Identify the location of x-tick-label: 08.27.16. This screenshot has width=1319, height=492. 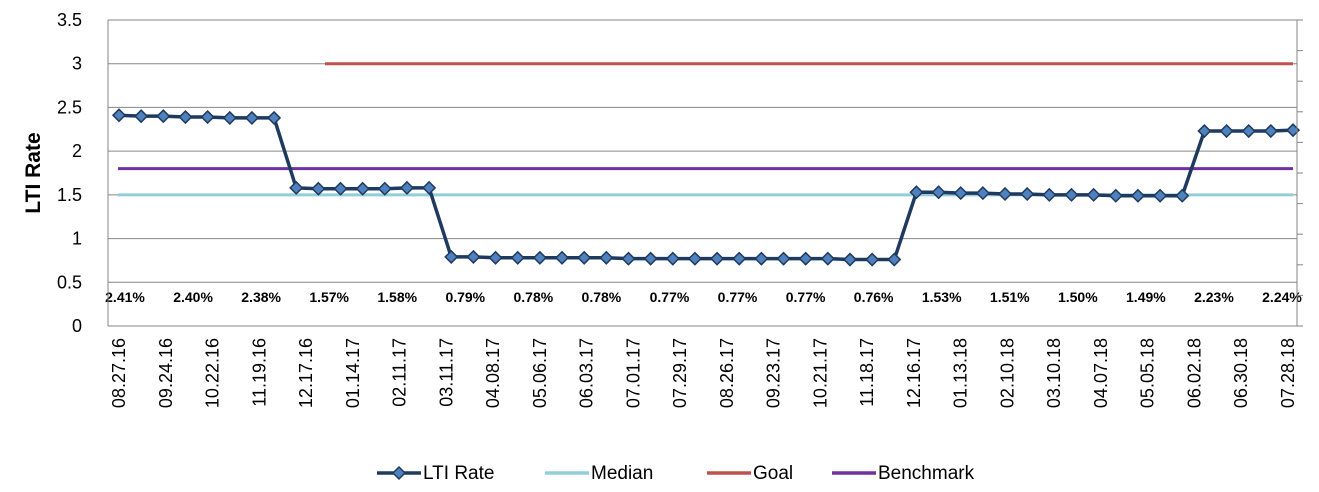
(119, 373).